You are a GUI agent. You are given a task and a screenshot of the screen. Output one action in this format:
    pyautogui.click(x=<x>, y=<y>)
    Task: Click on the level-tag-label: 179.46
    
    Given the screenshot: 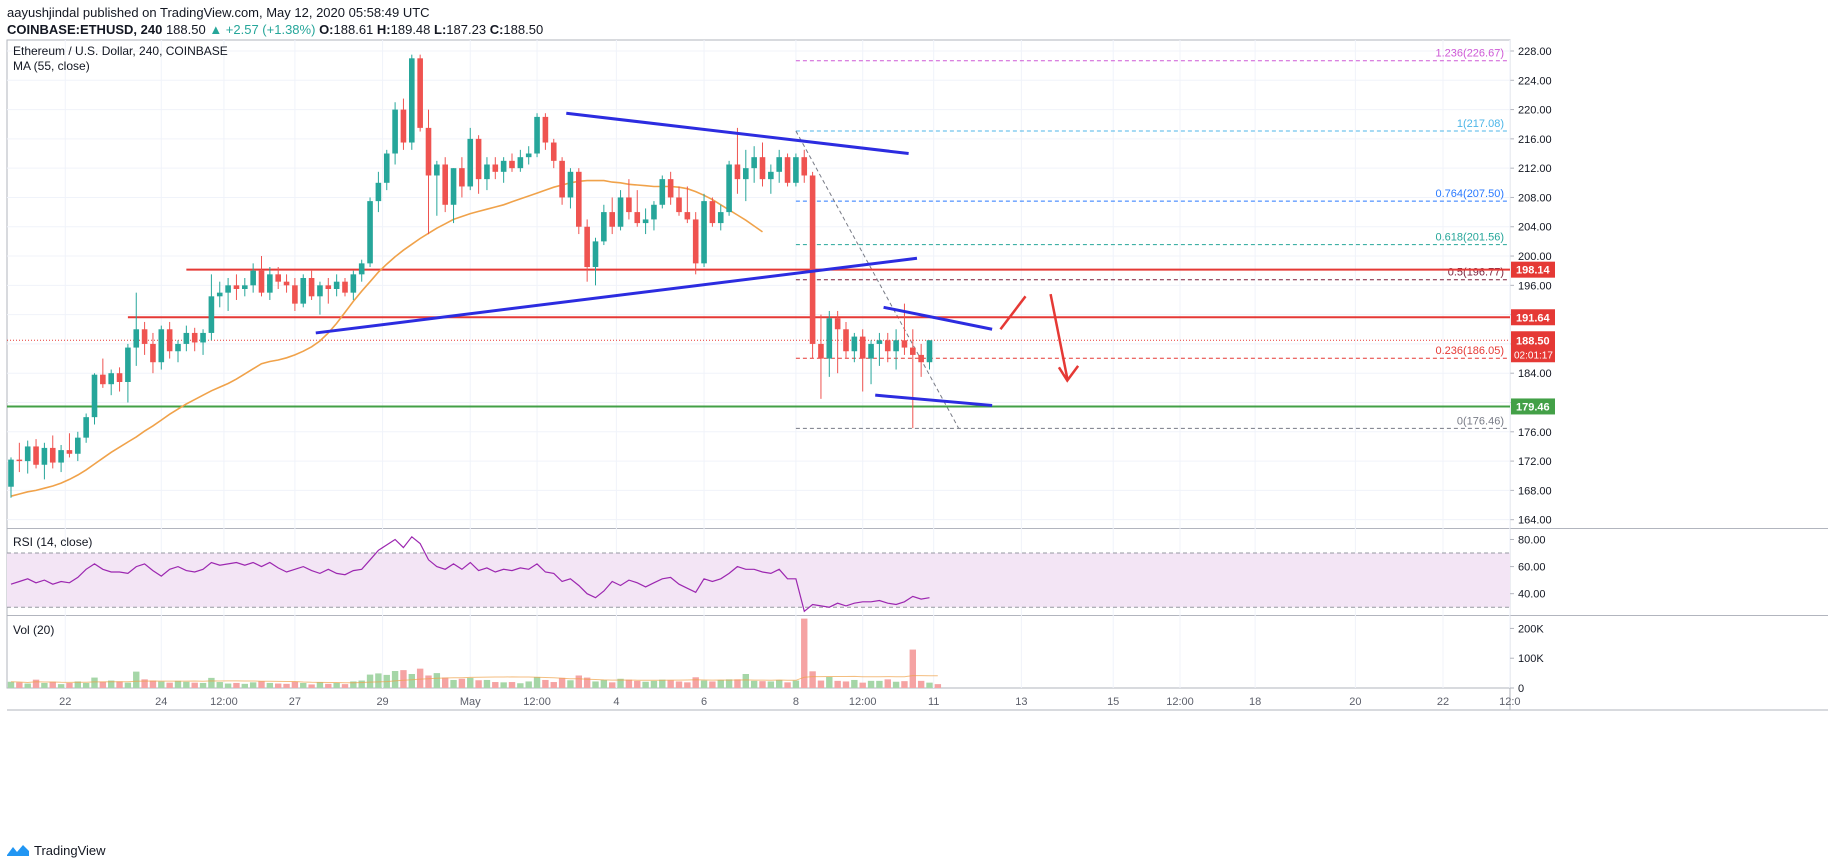 What is the action you would take?
    pyautogui.click(x=1533, y=407)
    